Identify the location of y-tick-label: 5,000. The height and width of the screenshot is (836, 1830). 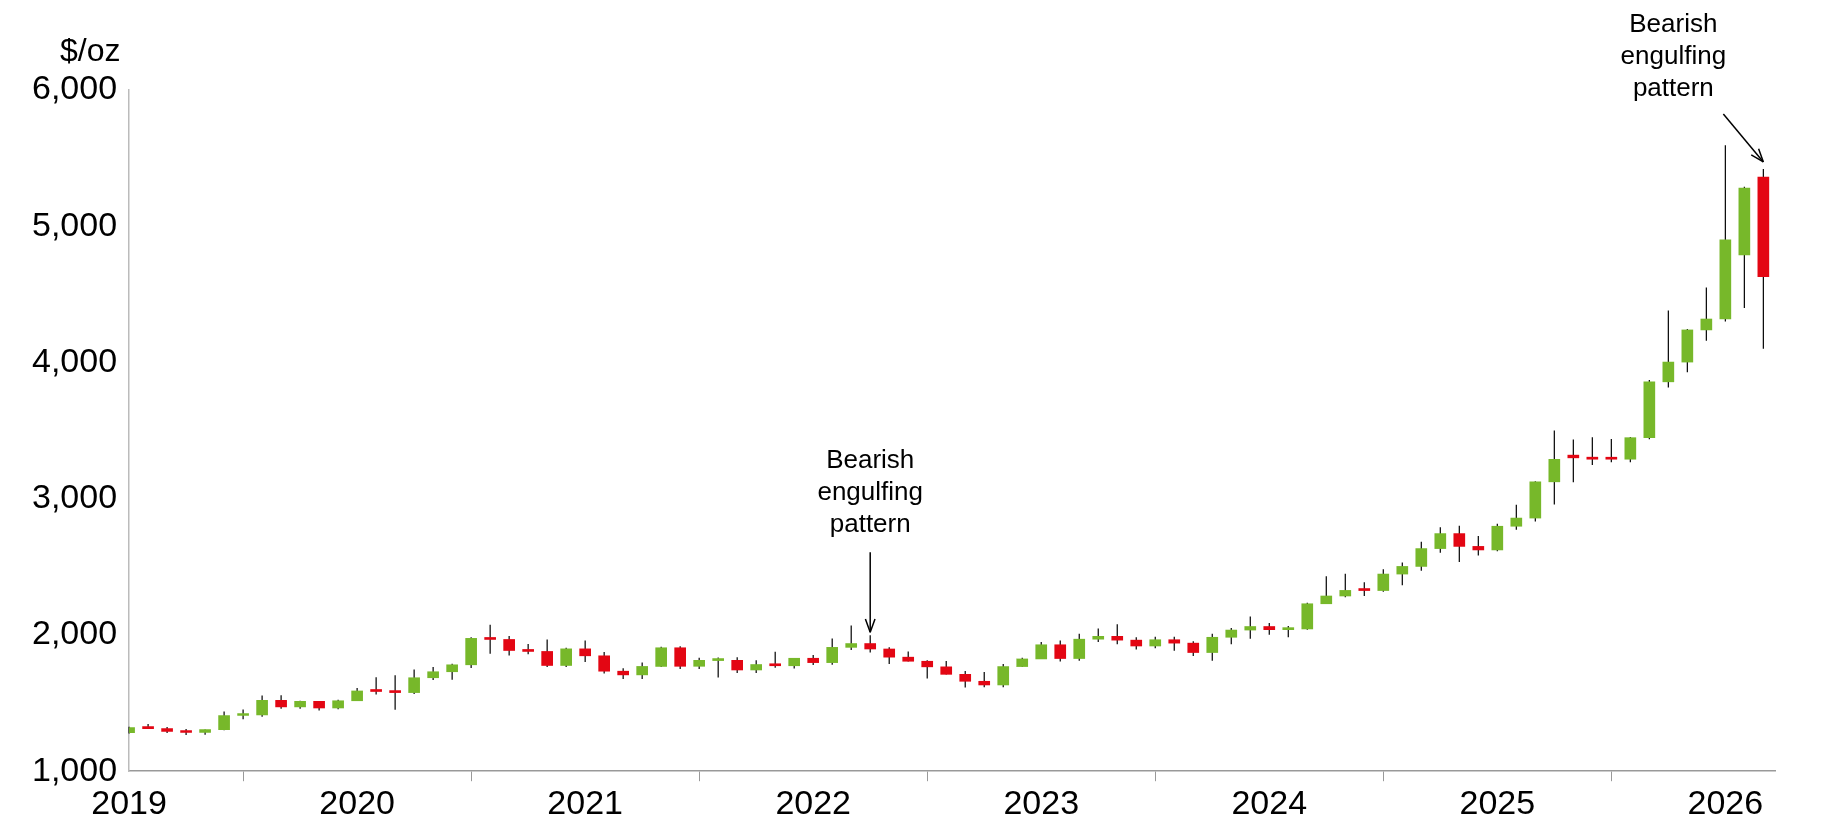
(74, 223).